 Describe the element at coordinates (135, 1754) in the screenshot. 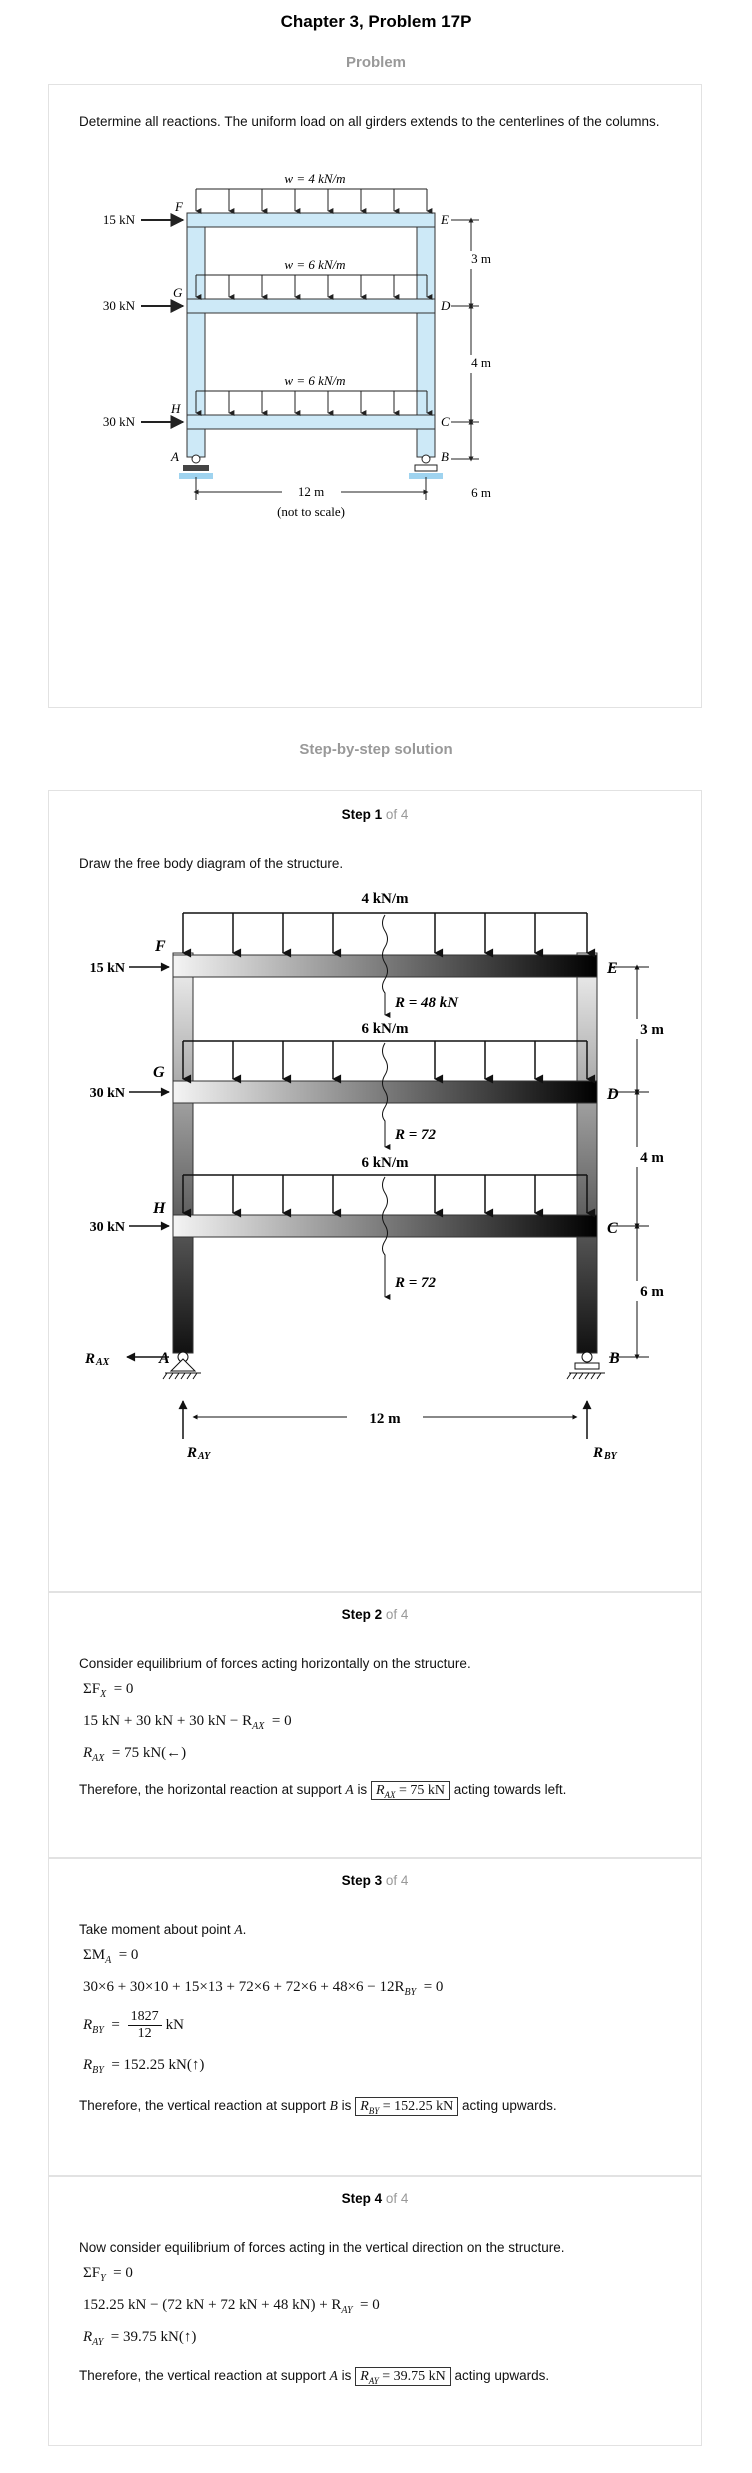

I see `step-2-eq-3: RAX = 75 kN(←)` at that location.